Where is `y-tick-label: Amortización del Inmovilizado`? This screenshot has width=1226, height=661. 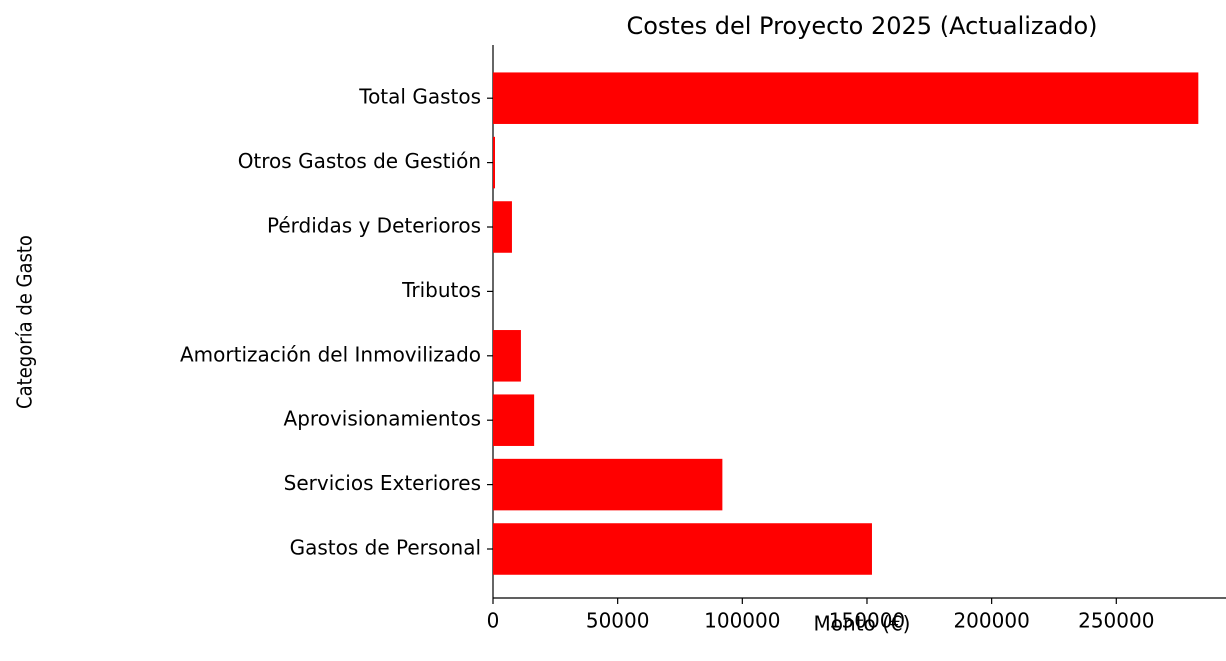 y-tick-label: Amortización del Inmovilizado is located at coordinates (330, 354).